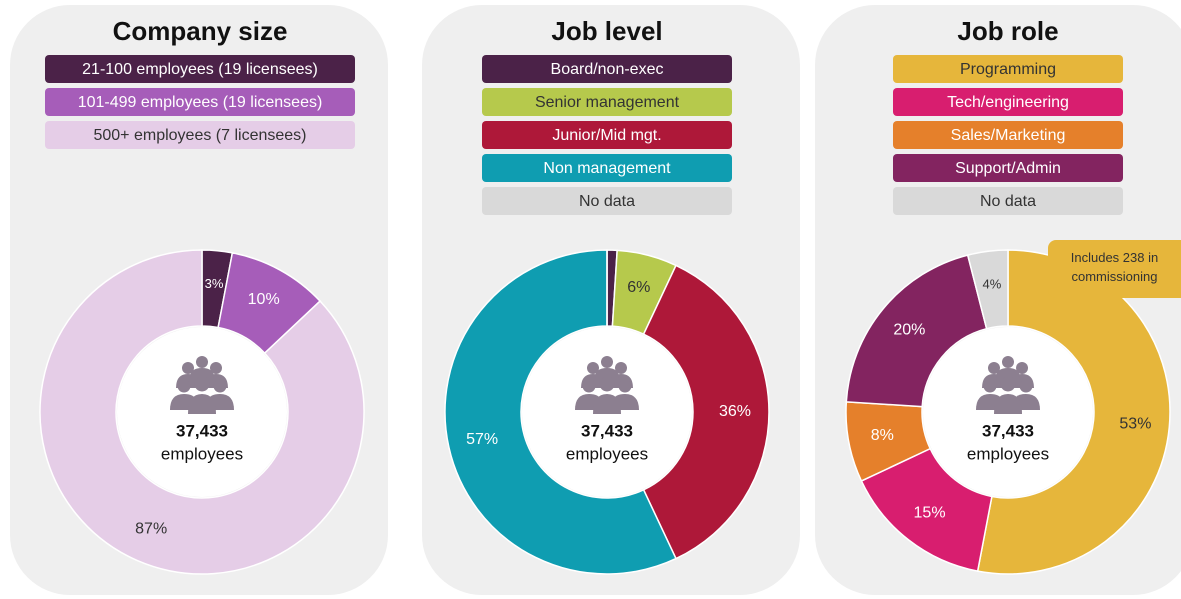 Image resolution: width=1181 pixels, height=599 pixels. I want to click on slice-label: 36%, so click(735, 411).